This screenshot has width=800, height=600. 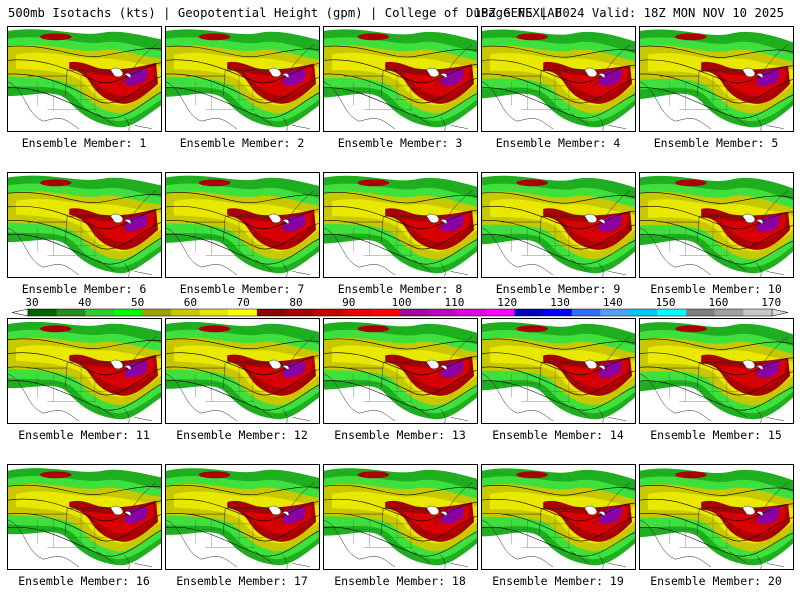 What do you see at coordinates (400, 310) in the screenshot?
I see `isotach-colorbar: 30 40 50 60 70 80 90 100 110 120 130 140 150 160 170` at bounding box center [400, 310].